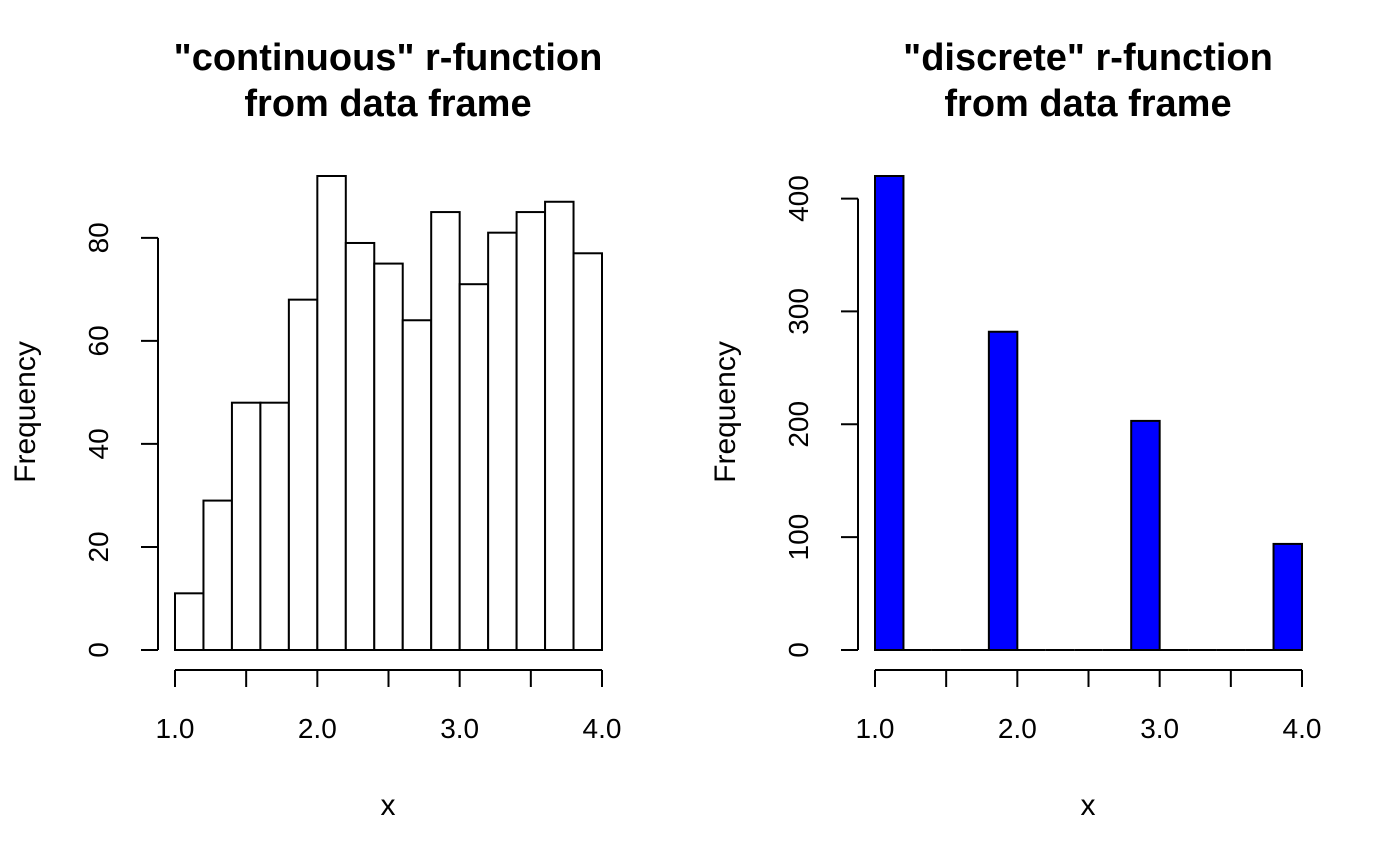  I want to click on chart-title-line-1: "discrete" r-function, so click(1088, 58).